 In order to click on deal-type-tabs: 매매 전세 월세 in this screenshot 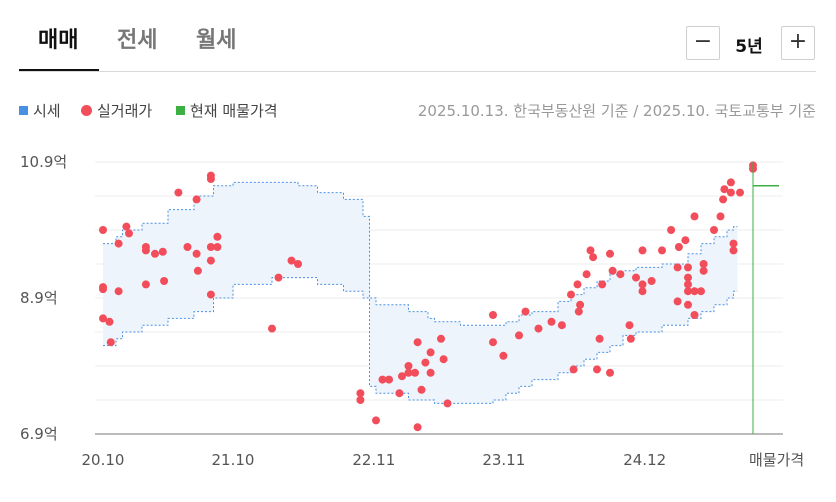, I will do `click(408, 36)`.